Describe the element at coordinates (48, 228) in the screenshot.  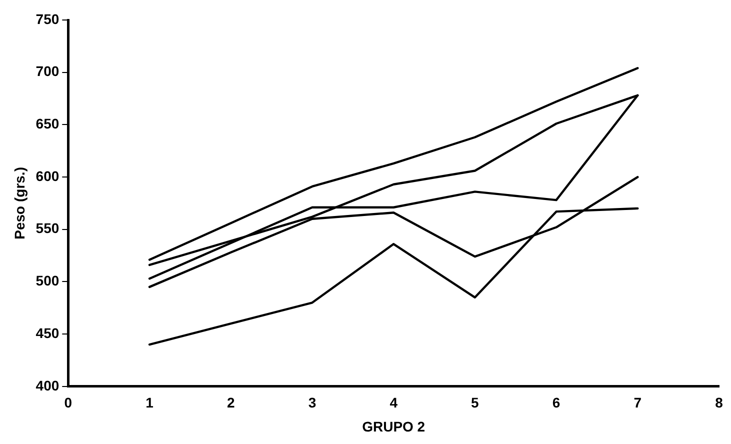
I see `y-tick-label: 550` at that location.